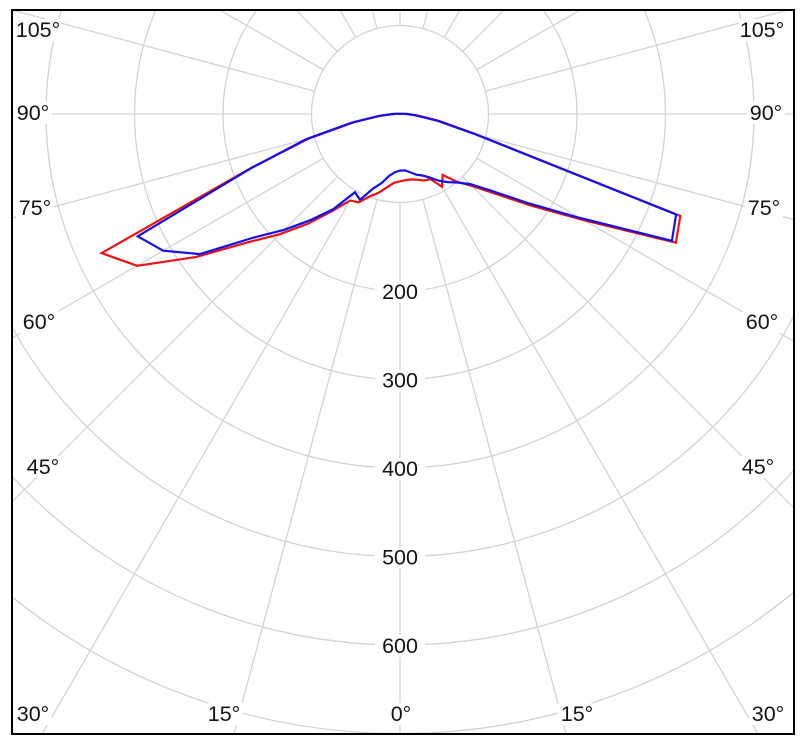 The image size is (800, 744). I want to click on radial-tick-label: 300, so click(400, 381).